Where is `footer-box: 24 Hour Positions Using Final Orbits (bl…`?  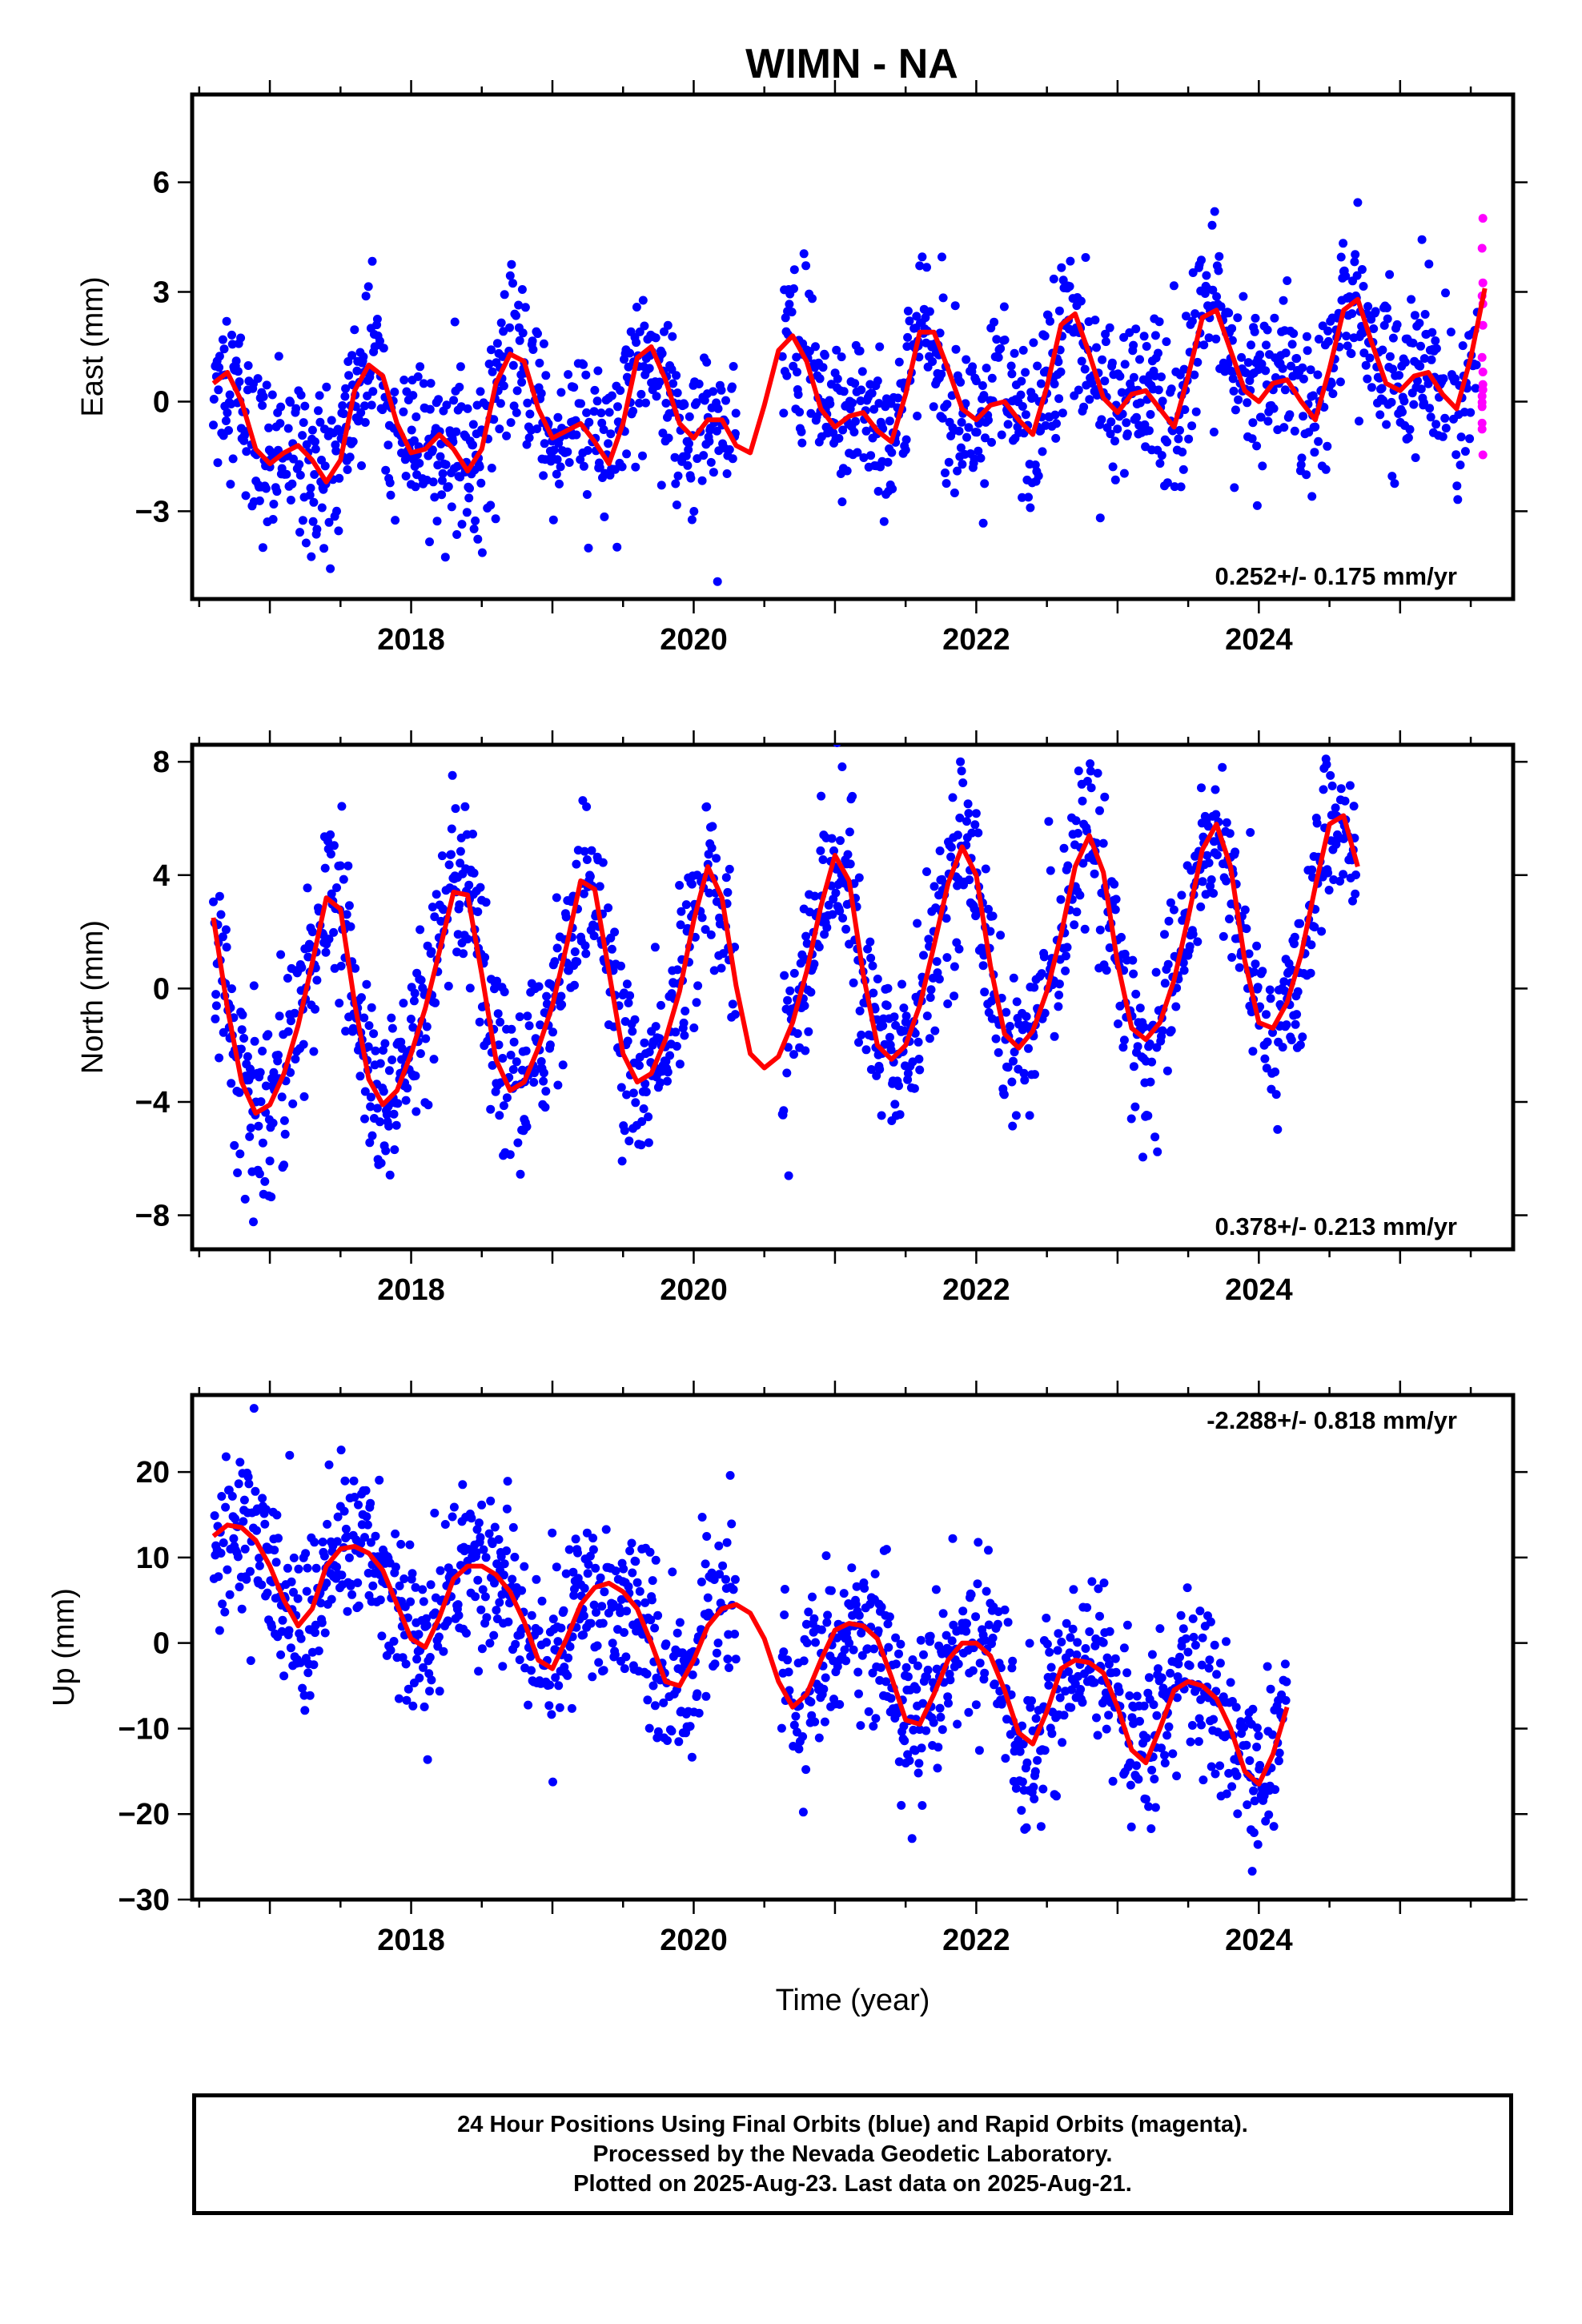
footer-box: 24 Hour Positions Using Final Orbits (bl… is located at coordinates (852, 2154).